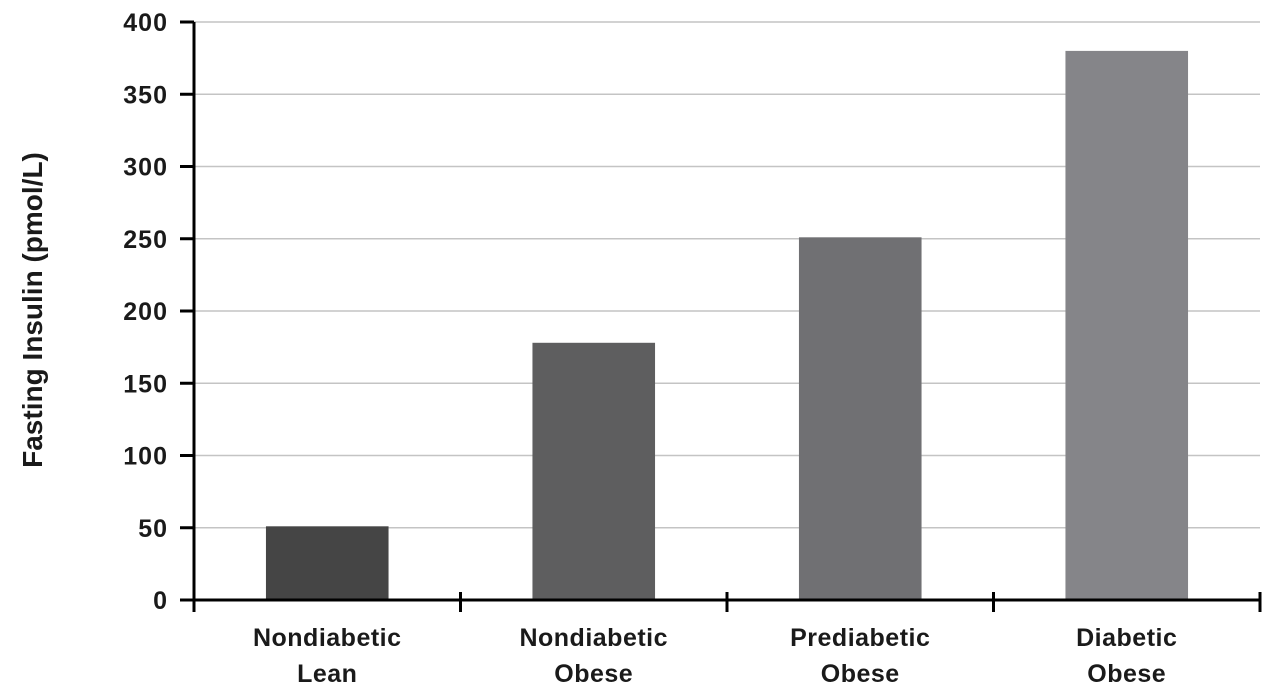 Image resolution: width=1263 pixels, height=689 pixels. What do you see at coordinates (153, 529) in the screenshot?
I see `y-tick-label: 50` at bounding box center [153, 529].